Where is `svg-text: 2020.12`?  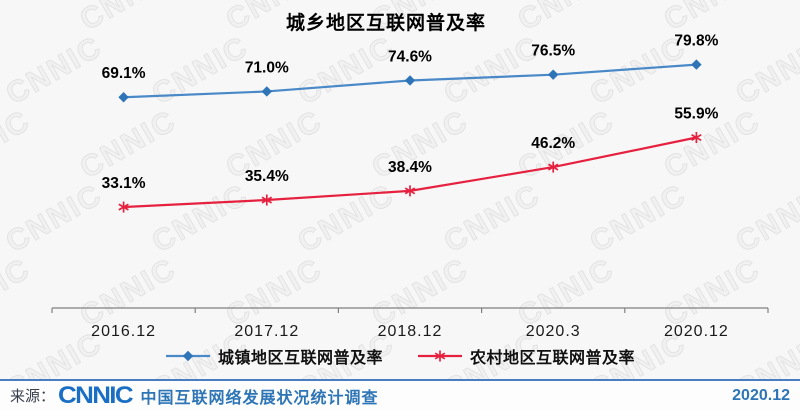
svg-text: 2020.12 is located at coordinates (696, 331).